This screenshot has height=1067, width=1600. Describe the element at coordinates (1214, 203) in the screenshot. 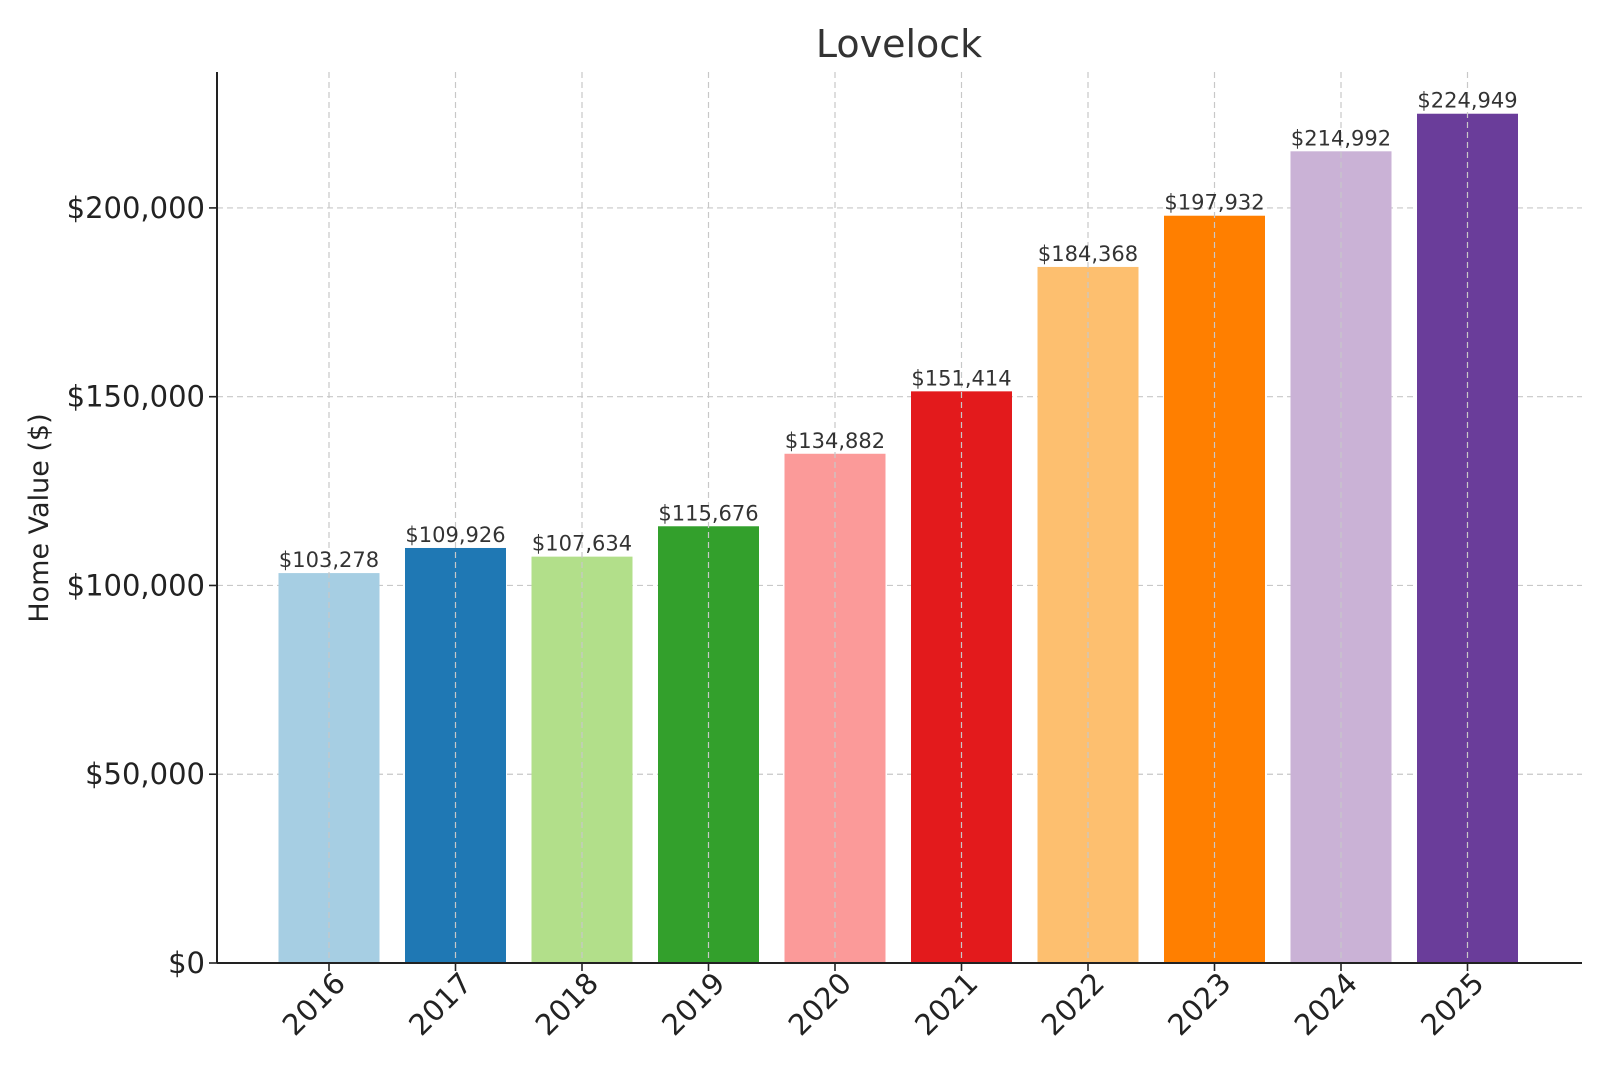

I see `data-label-2023: $197,932` at that location.